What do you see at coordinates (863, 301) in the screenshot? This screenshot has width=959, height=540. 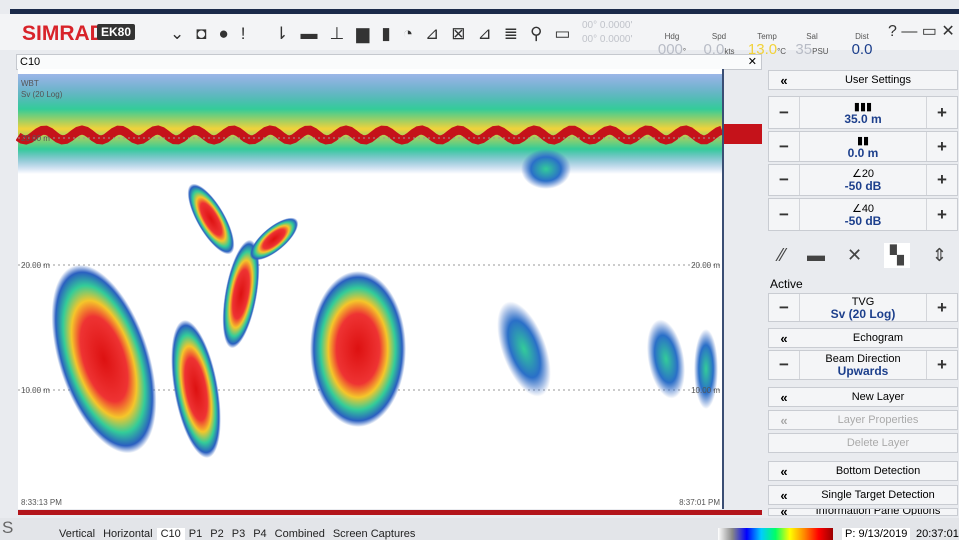 I see `label: TVG` at bounding box center [863, 301].